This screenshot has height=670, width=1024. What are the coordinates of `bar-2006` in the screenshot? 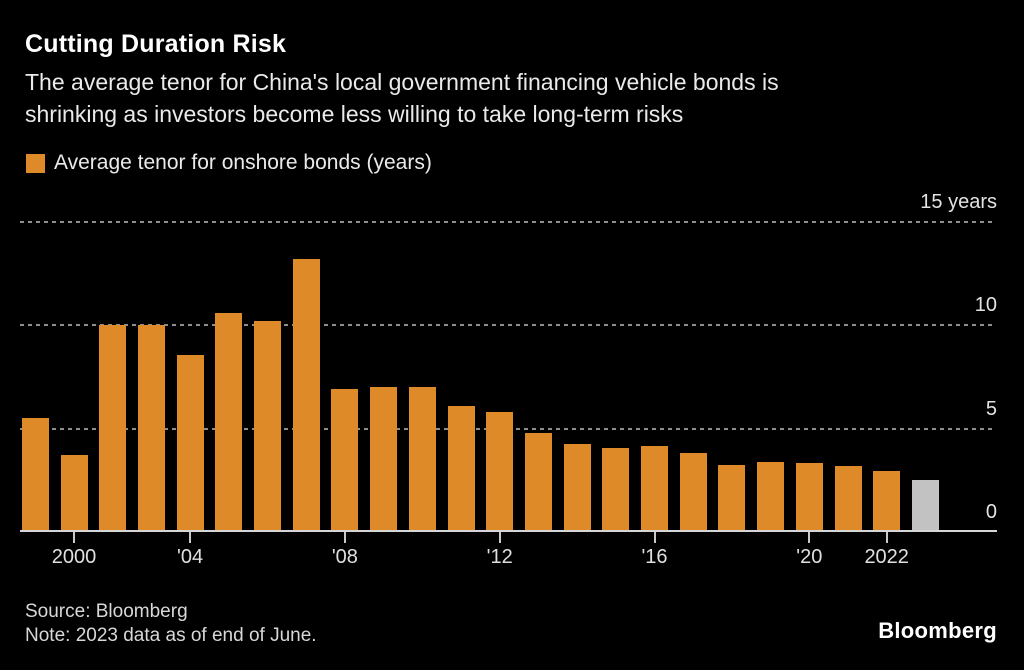 It's located at (267, 426).